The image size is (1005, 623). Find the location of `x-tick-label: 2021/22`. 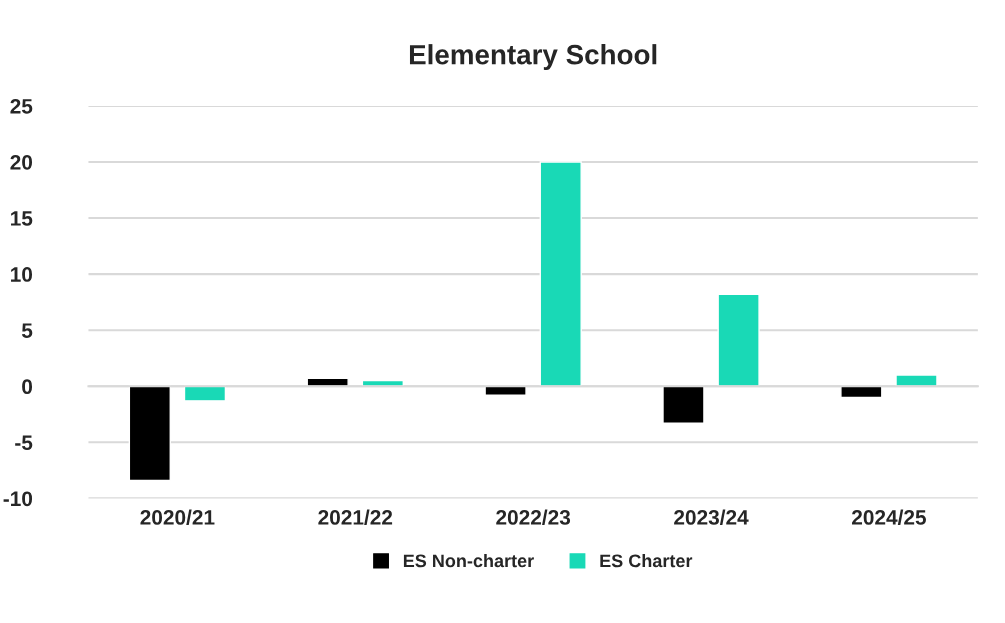

x-tick-label: 2021/22 is located at coordinates (355, 517).